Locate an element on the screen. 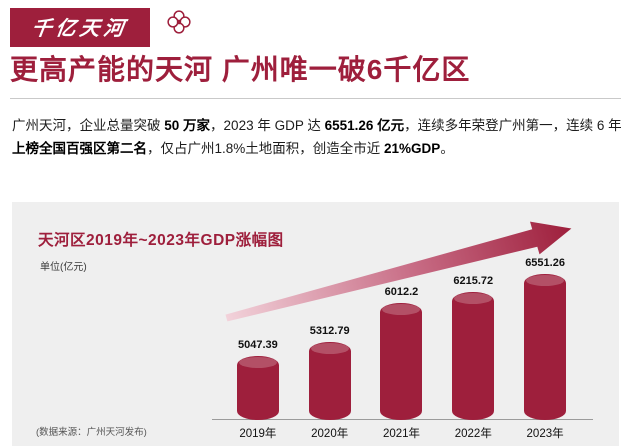 The height and width of the screenshot is (446, 631). bar-value-label: 5047.39 is located at coordinates (258, 345).